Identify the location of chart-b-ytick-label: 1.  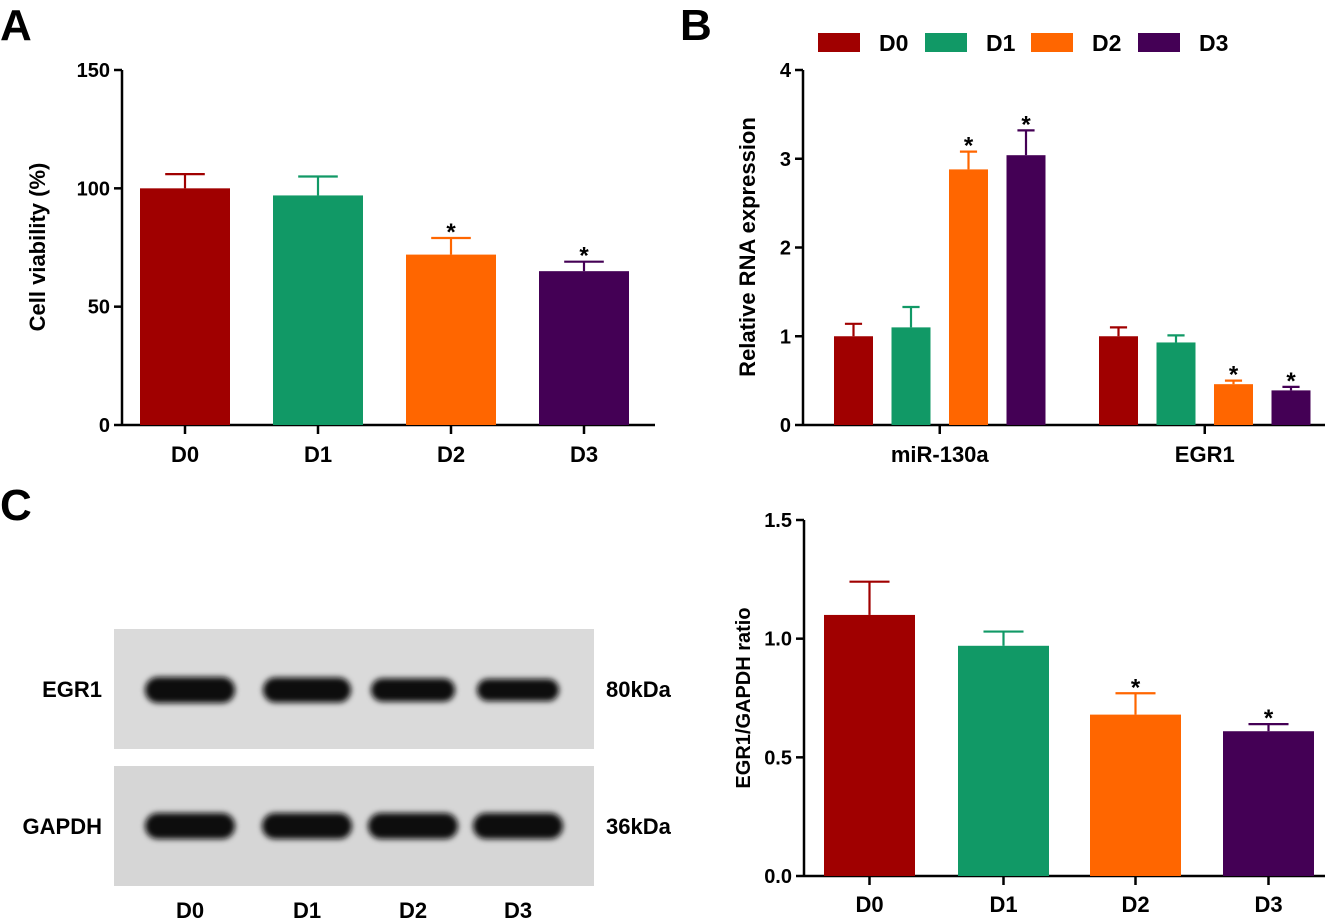
(785, 337).